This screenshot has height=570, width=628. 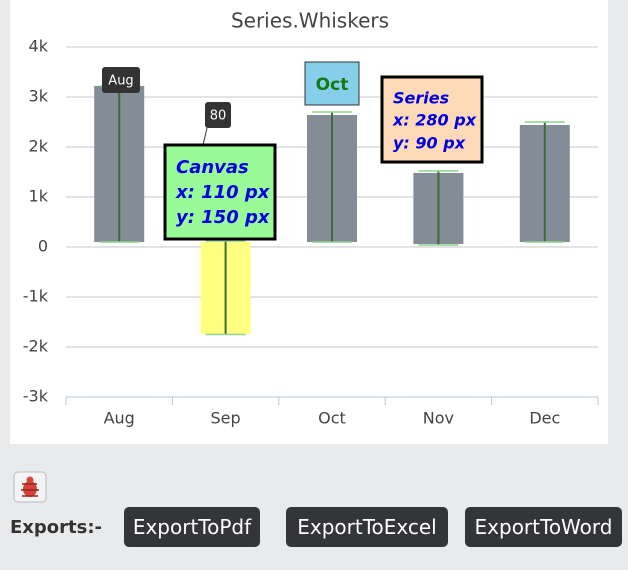 What do you see at coordinates (192, 527) in the screenshot?
I see `export-button: ExportToPdf` at bounding box center [192, 527].